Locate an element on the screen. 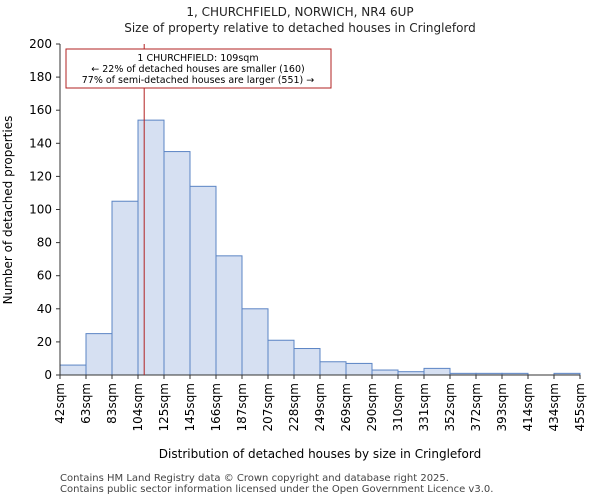  x-tick-label-331sqm: 331sqm is located at coordinates (424, 407).